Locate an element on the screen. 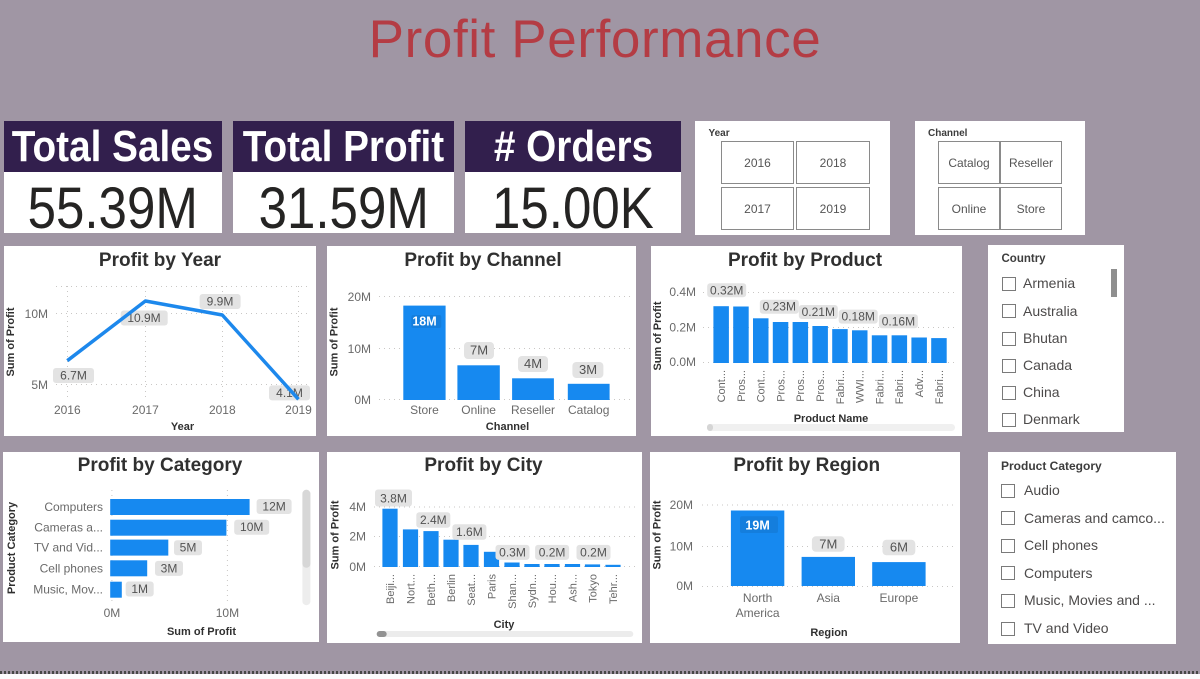 This screenshot has width=1200, height=679. svg-text: 19M is located at coordinates (757, 526).